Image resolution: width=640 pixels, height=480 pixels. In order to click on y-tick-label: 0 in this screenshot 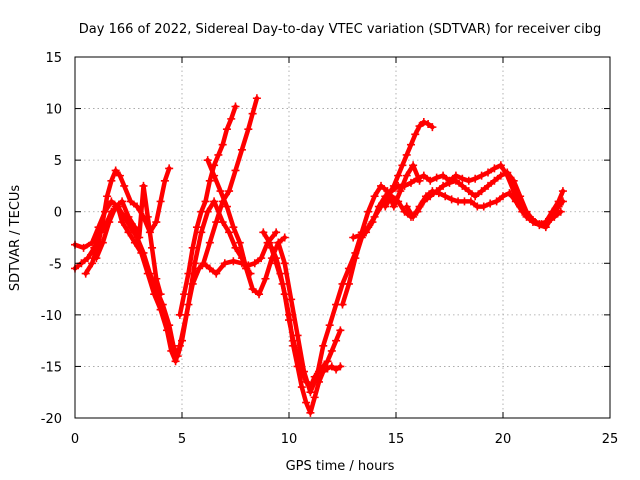, I will do `click(58, 213)`.